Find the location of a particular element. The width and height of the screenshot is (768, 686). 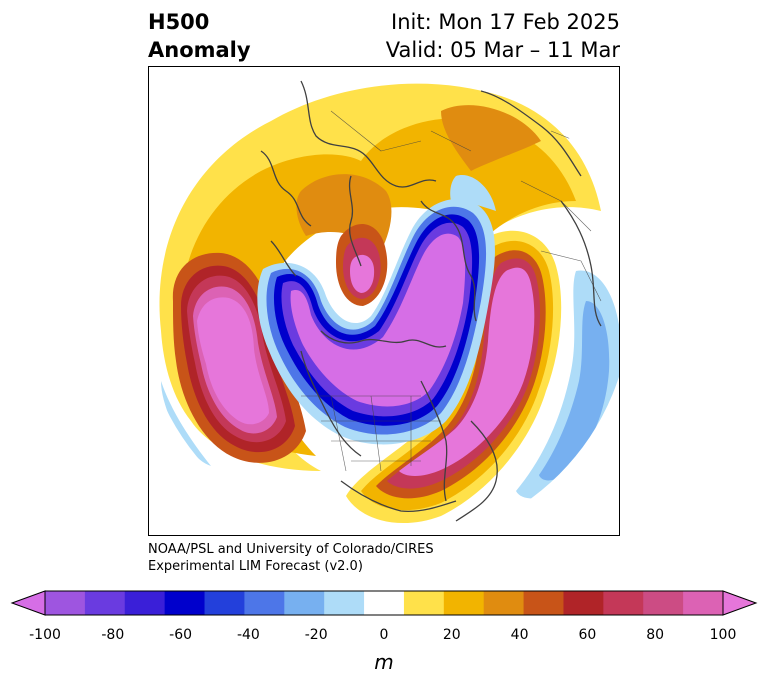

colorbar-tick-label: 40 is located at coordinates (519, 635).